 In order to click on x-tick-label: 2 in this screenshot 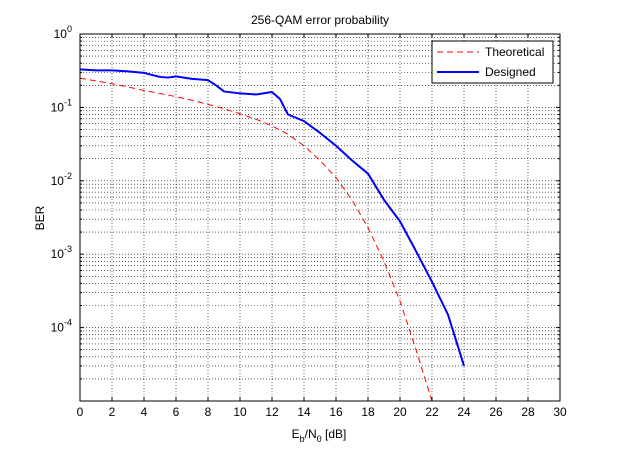, I will do `click(112, 412)`.